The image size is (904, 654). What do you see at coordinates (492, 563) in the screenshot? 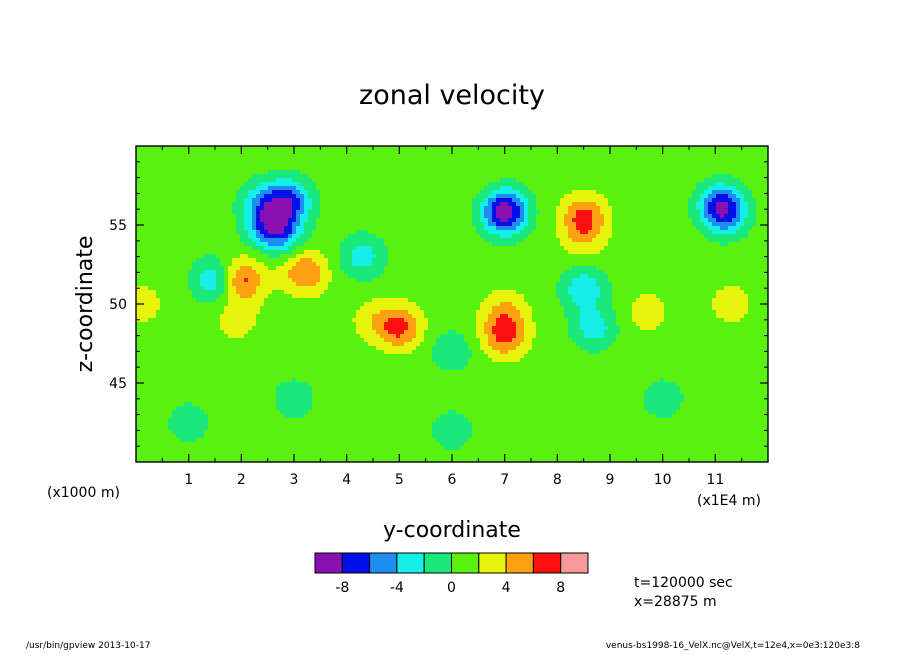
I see `colorbar-swatch` at bounding box center [492, 563].